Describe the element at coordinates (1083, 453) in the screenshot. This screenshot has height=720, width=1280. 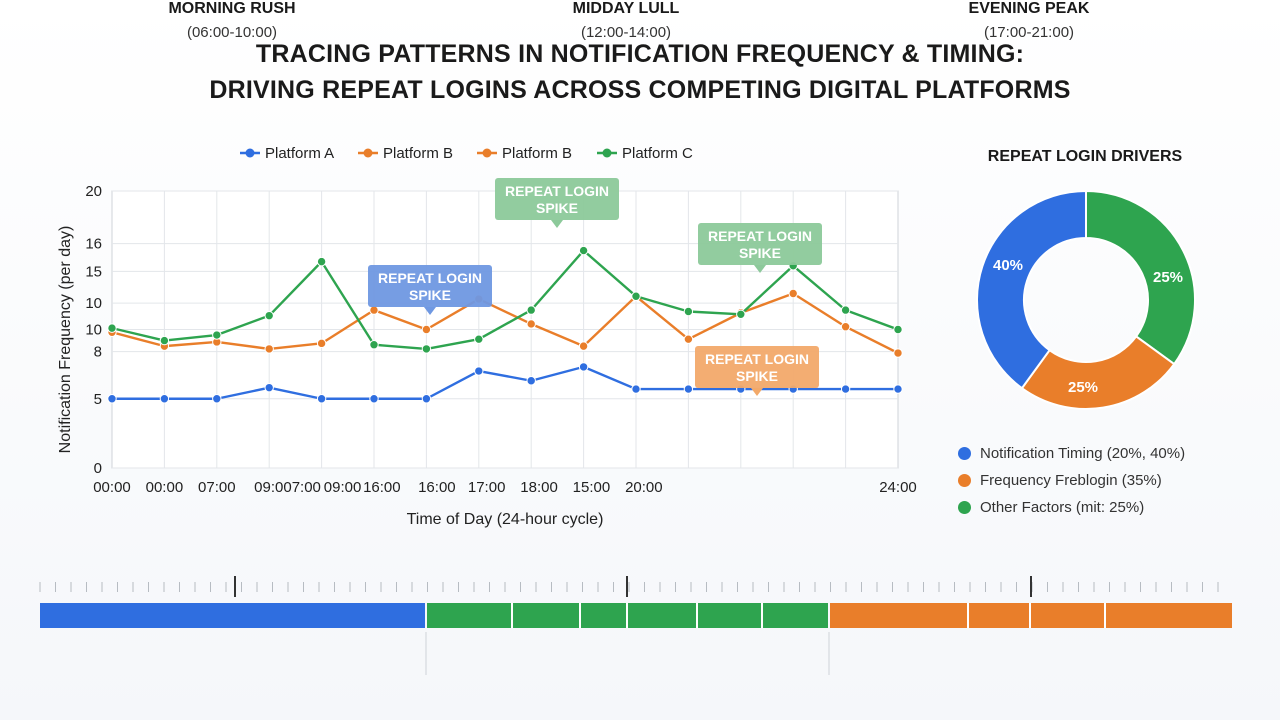
I see `donut-legend-label: Notification Timing (20%, 40%)` at that location.